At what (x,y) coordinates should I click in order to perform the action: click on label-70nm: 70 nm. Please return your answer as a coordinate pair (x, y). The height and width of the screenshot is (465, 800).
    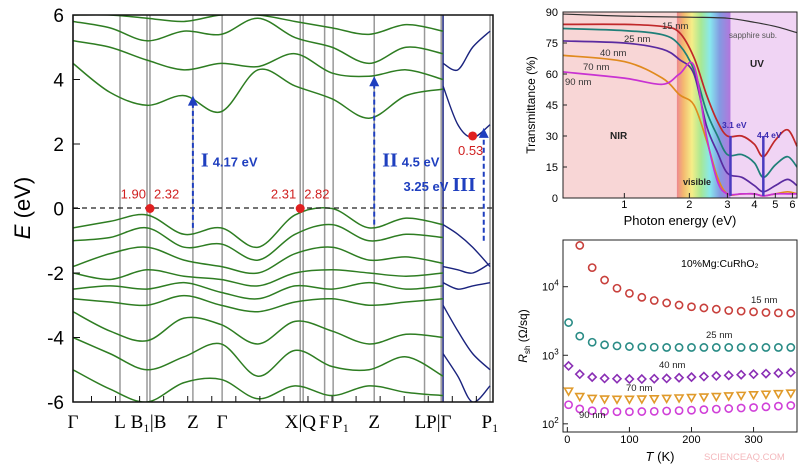
    Looking at the image, I should click on (596, 67).